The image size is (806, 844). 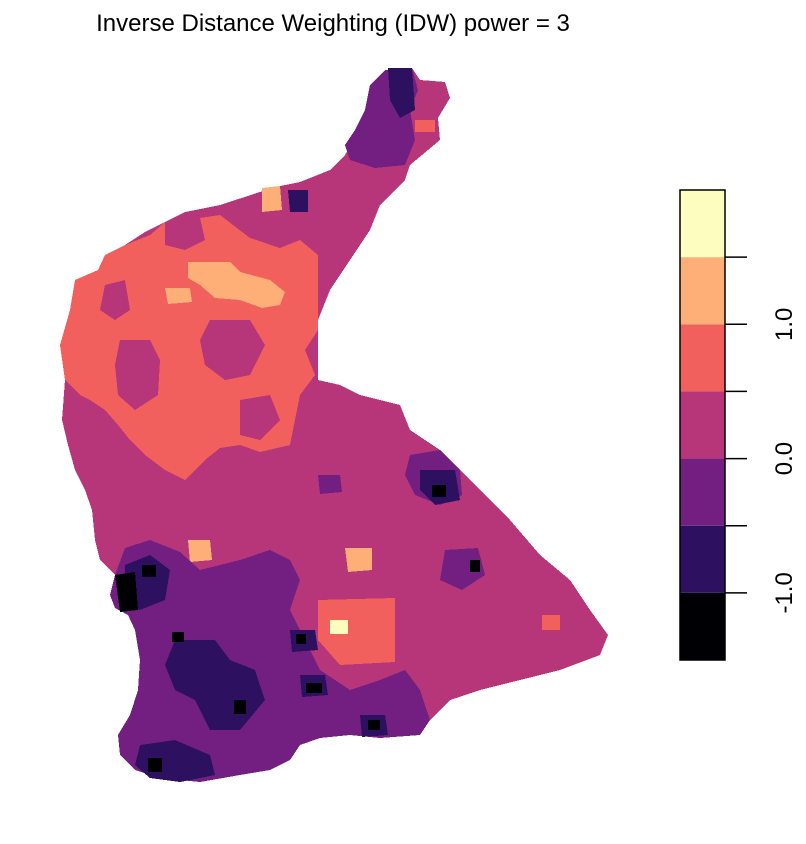 What do you see at coordinates (784, 592) in the screenshot?
I see `legend-tick-label-0: -1.0` at bounding box center [784, 592].